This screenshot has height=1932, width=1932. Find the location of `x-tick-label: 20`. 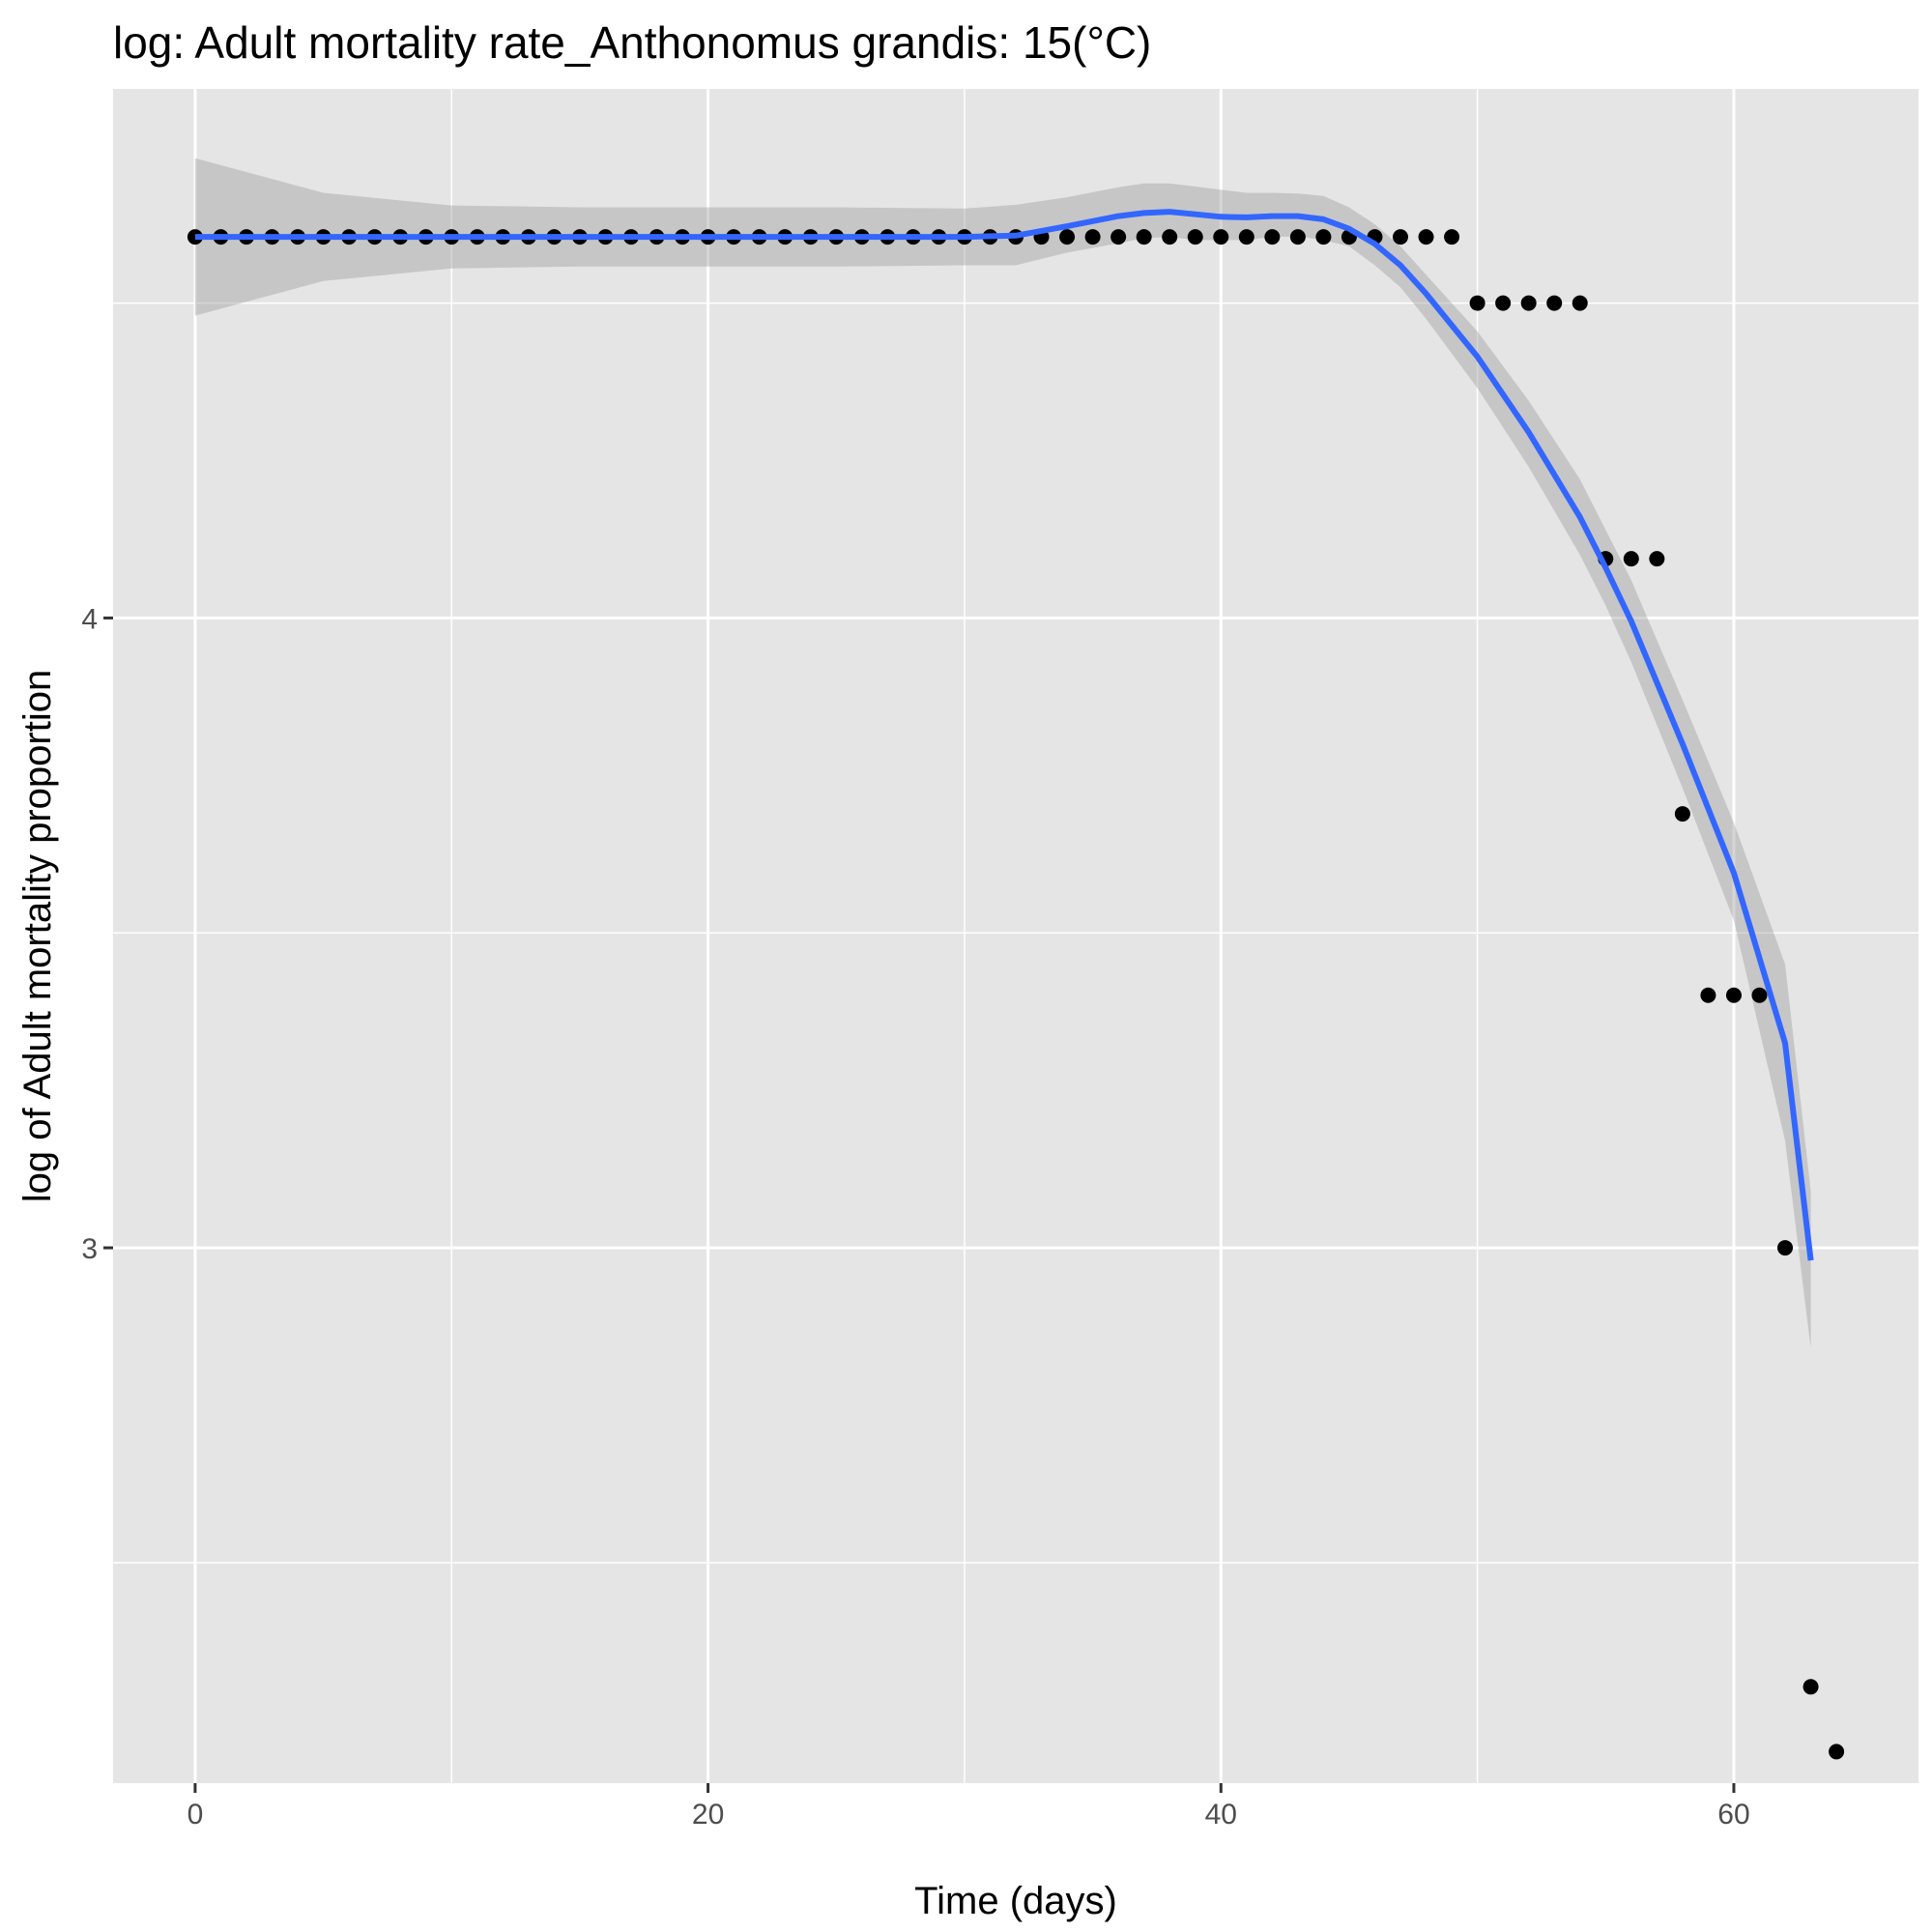

x-tick-label: 20 is located at coordinates (708, 1815).